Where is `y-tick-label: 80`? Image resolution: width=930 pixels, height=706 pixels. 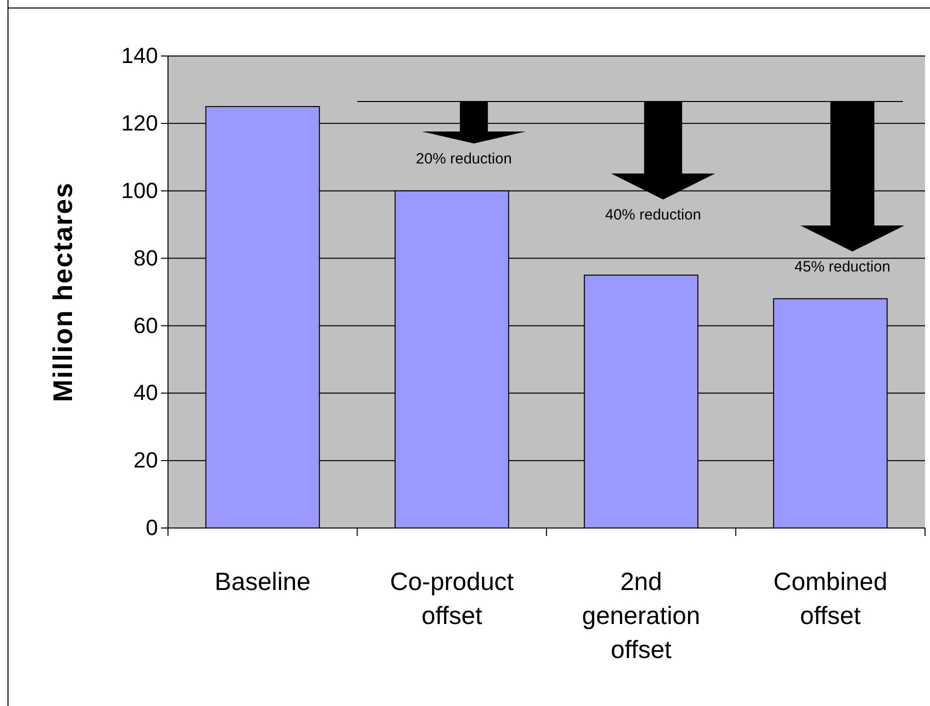 y-tick-label: 80 is located at coordinates (146, 257).